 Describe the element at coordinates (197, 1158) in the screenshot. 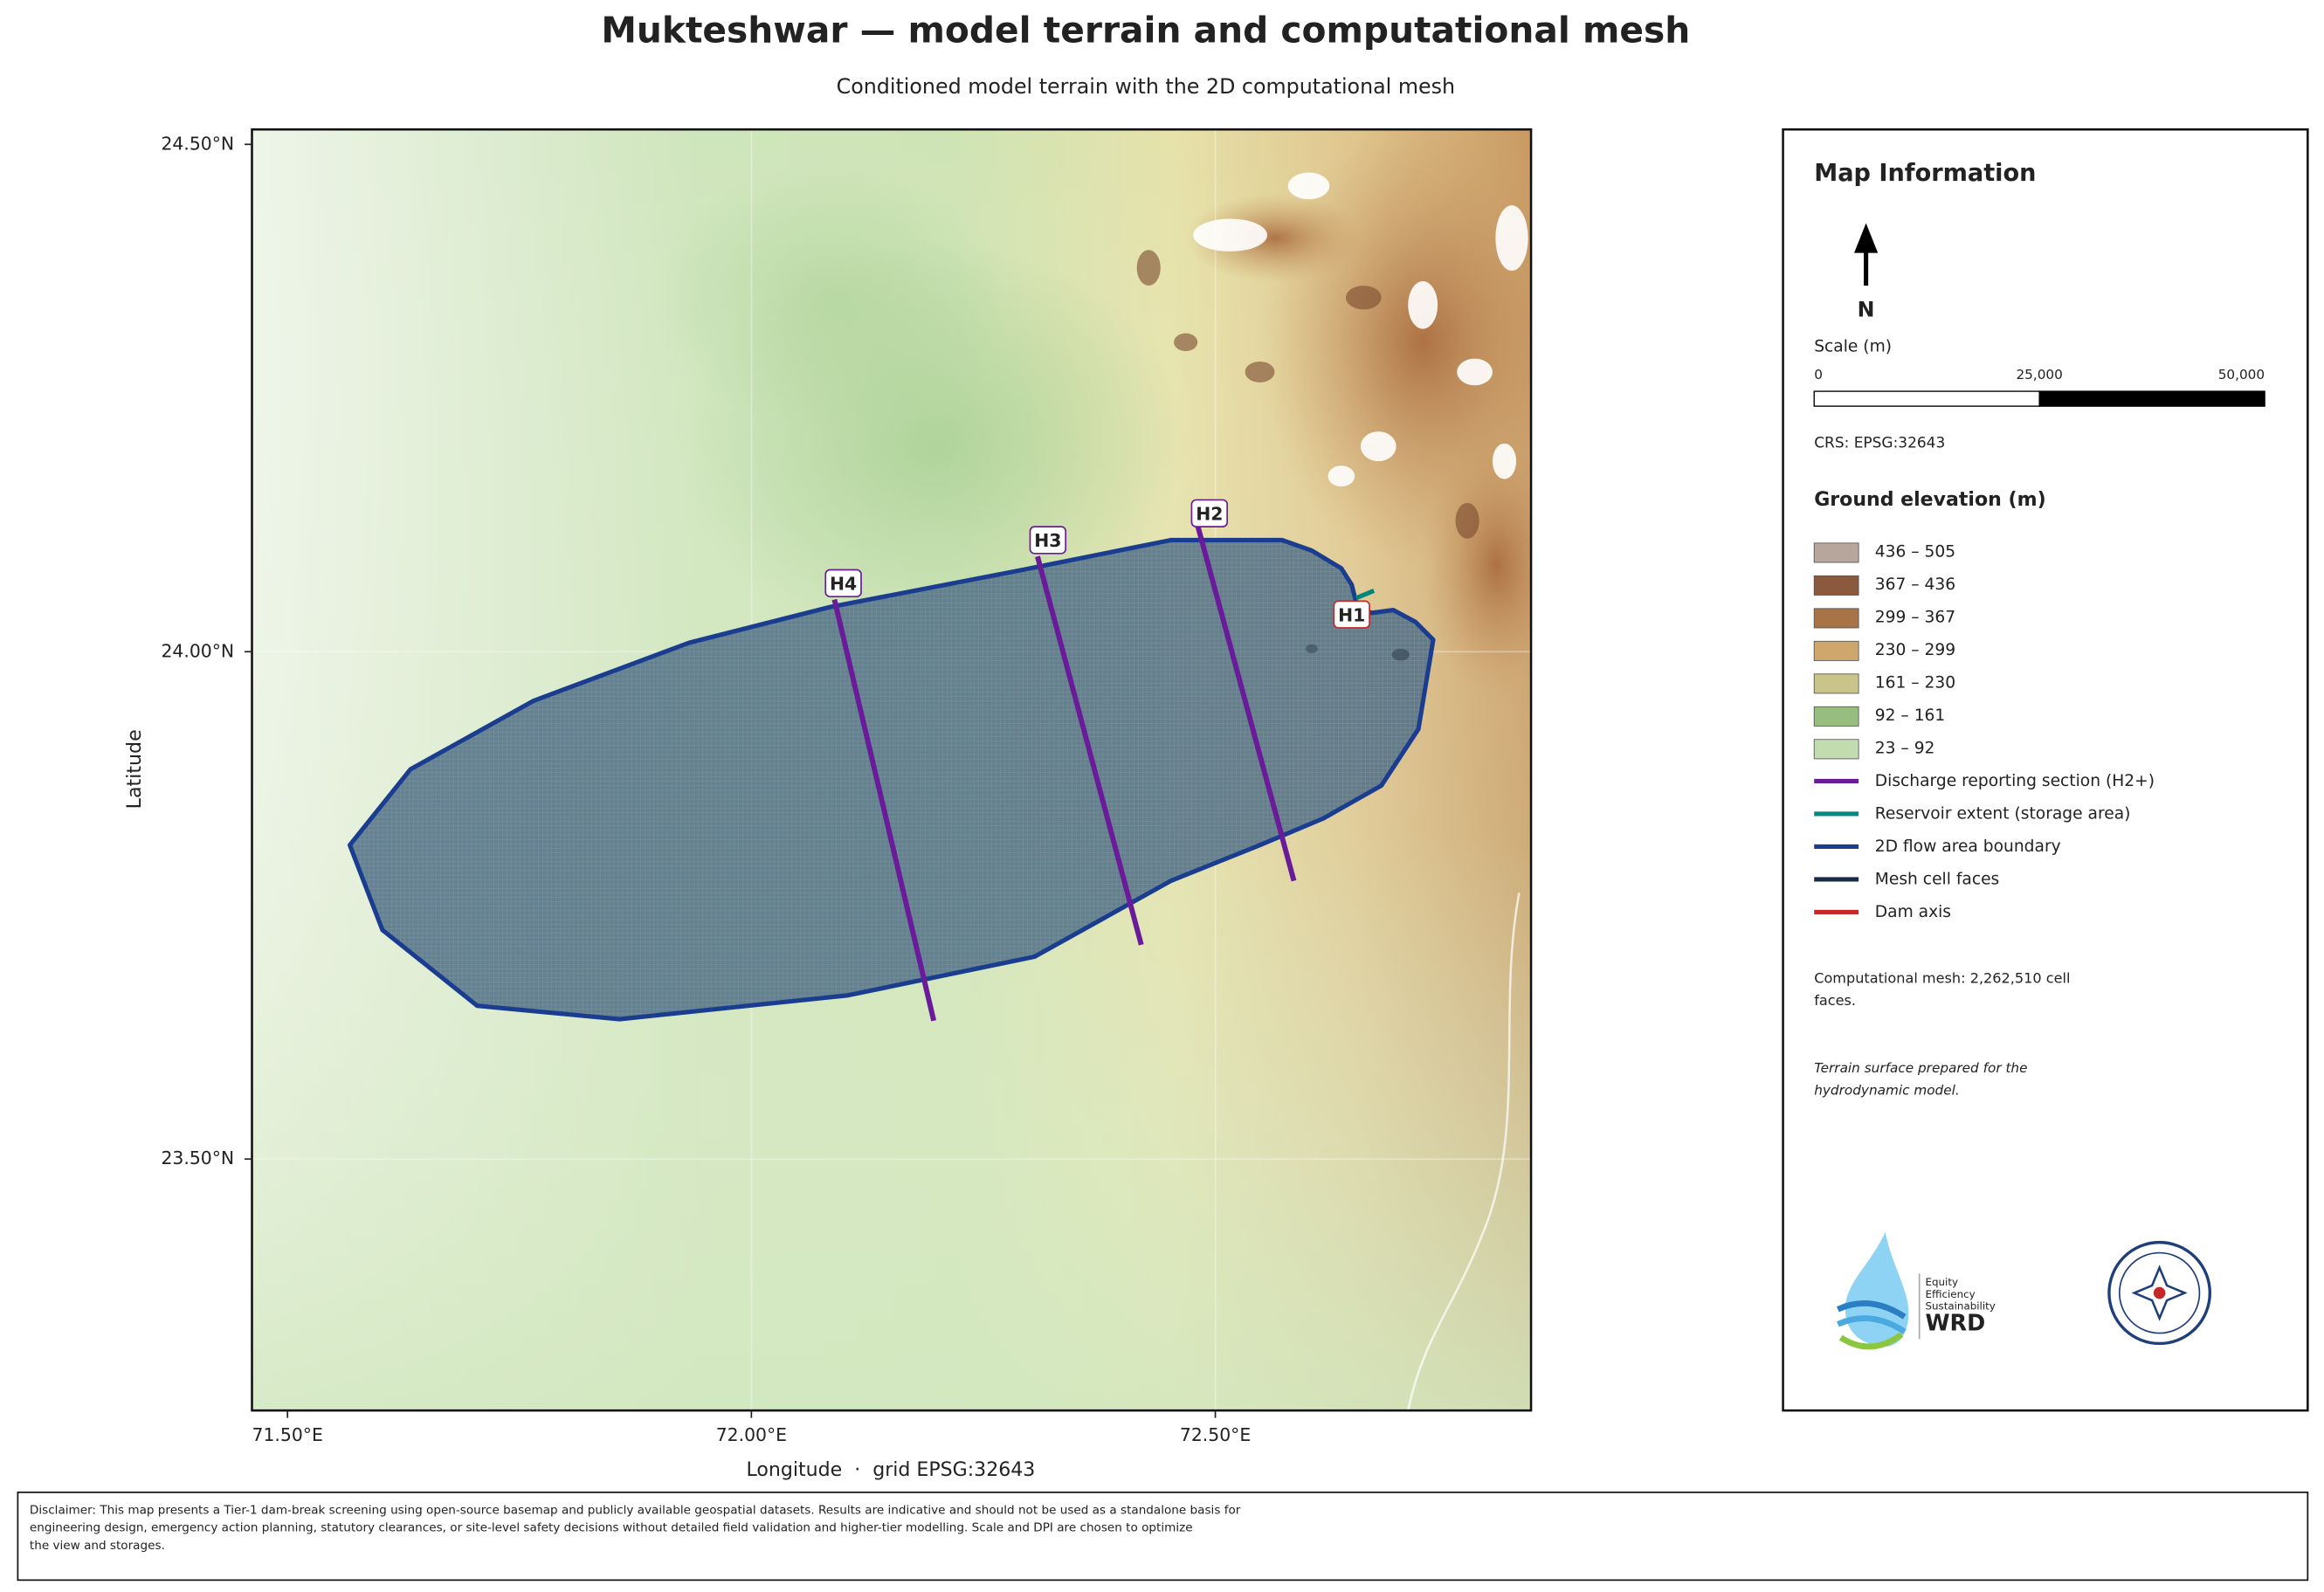

I see `y-tick-label: 23.50°N` at that location.